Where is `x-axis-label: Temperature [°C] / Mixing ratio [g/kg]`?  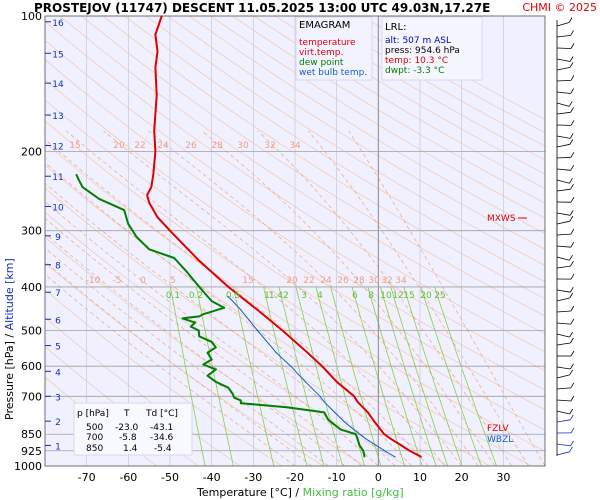
x-axis-label: Temperature [°C] / Mixing ratio [g/kg] is located at coordinates (300, 492).